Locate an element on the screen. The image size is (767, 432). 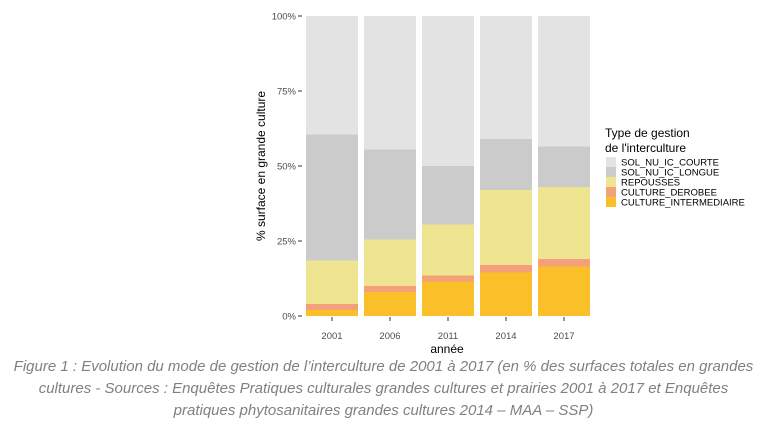
legend-label: REPOUSSES is located at coordinates (650, 183).